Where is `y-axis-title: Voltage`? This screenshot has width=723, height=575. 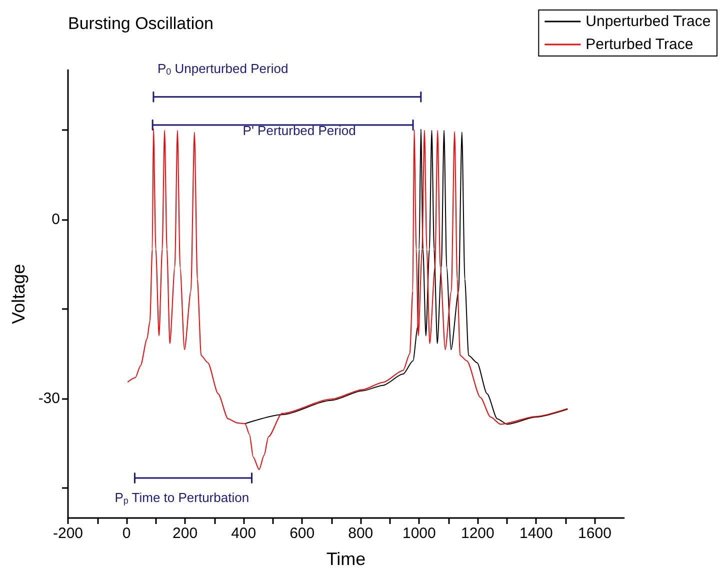 y-axis-title: Voltage is located at coordinates (18, 294).